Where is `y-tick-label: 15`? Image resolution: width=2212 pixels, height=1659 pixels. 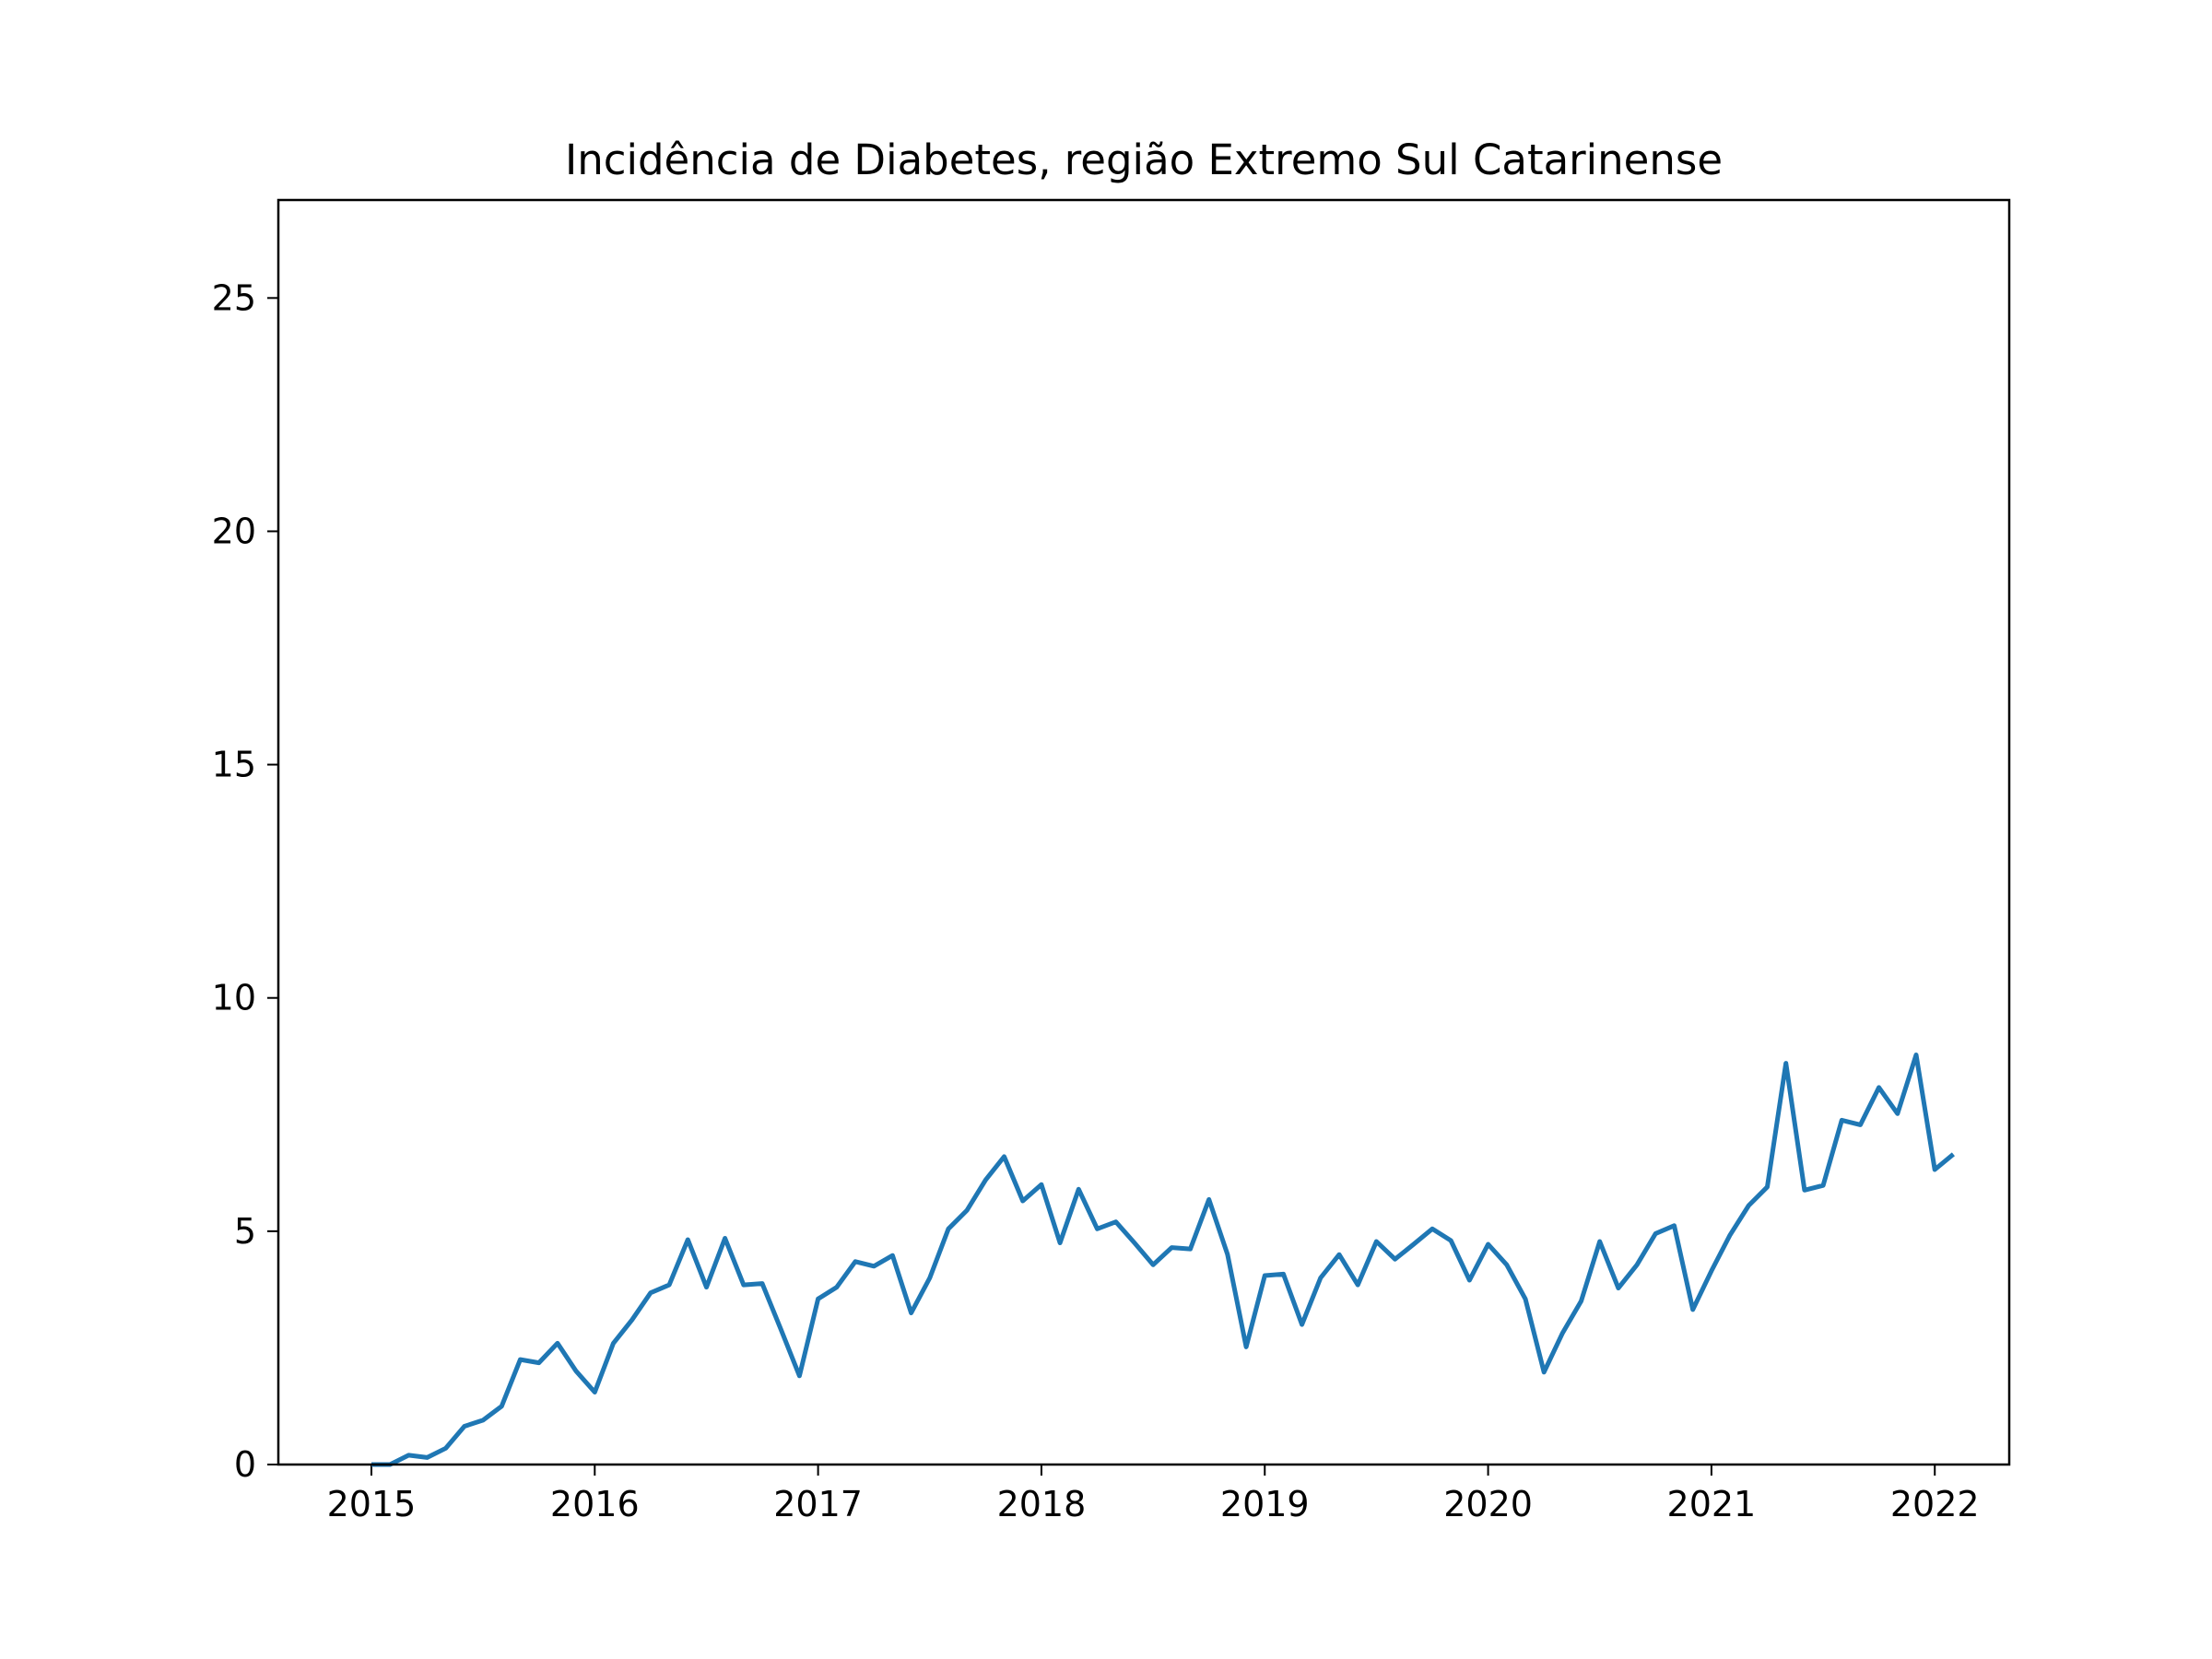
y-tick-label: 15 is located at coordinates (234, 765).